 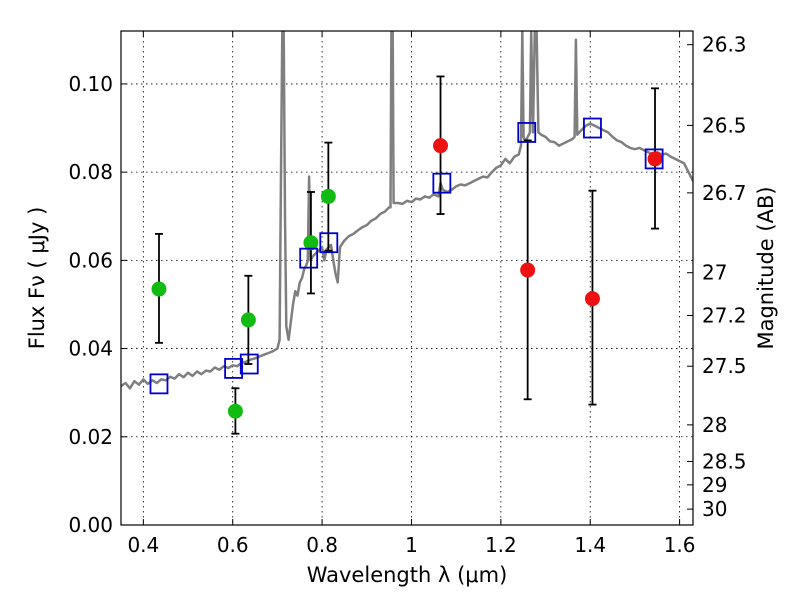 I want to click on y-tick-label: 0.04, so click(x=90, y=349).